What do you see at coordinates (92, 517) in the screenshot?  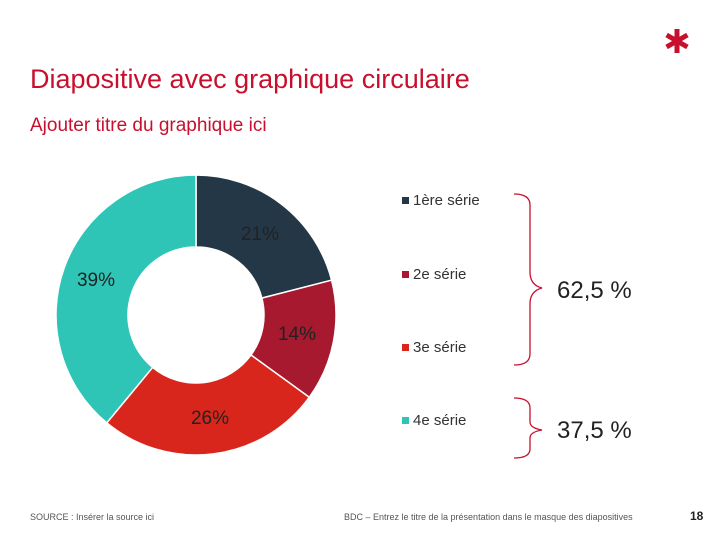 I see `source-note: SOURCE : Insérer la source ici` at bounding box center [92, 517].